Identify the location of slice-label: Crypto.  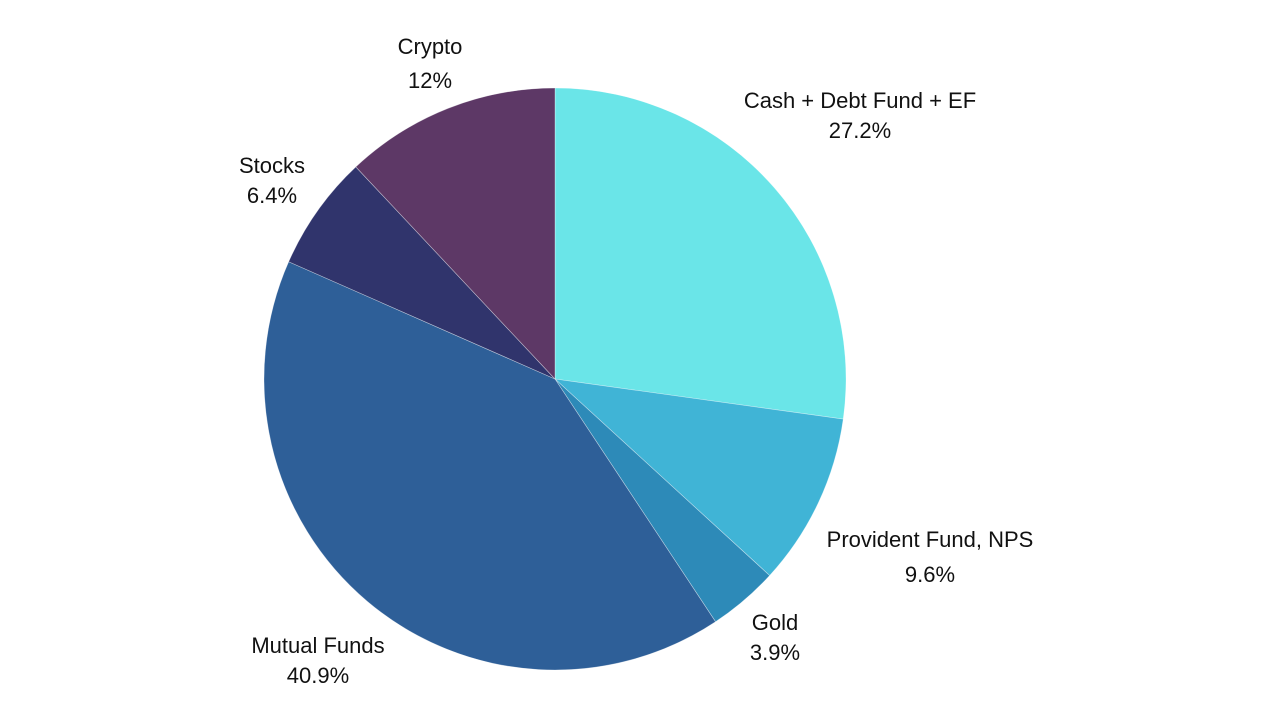
(430, 46).